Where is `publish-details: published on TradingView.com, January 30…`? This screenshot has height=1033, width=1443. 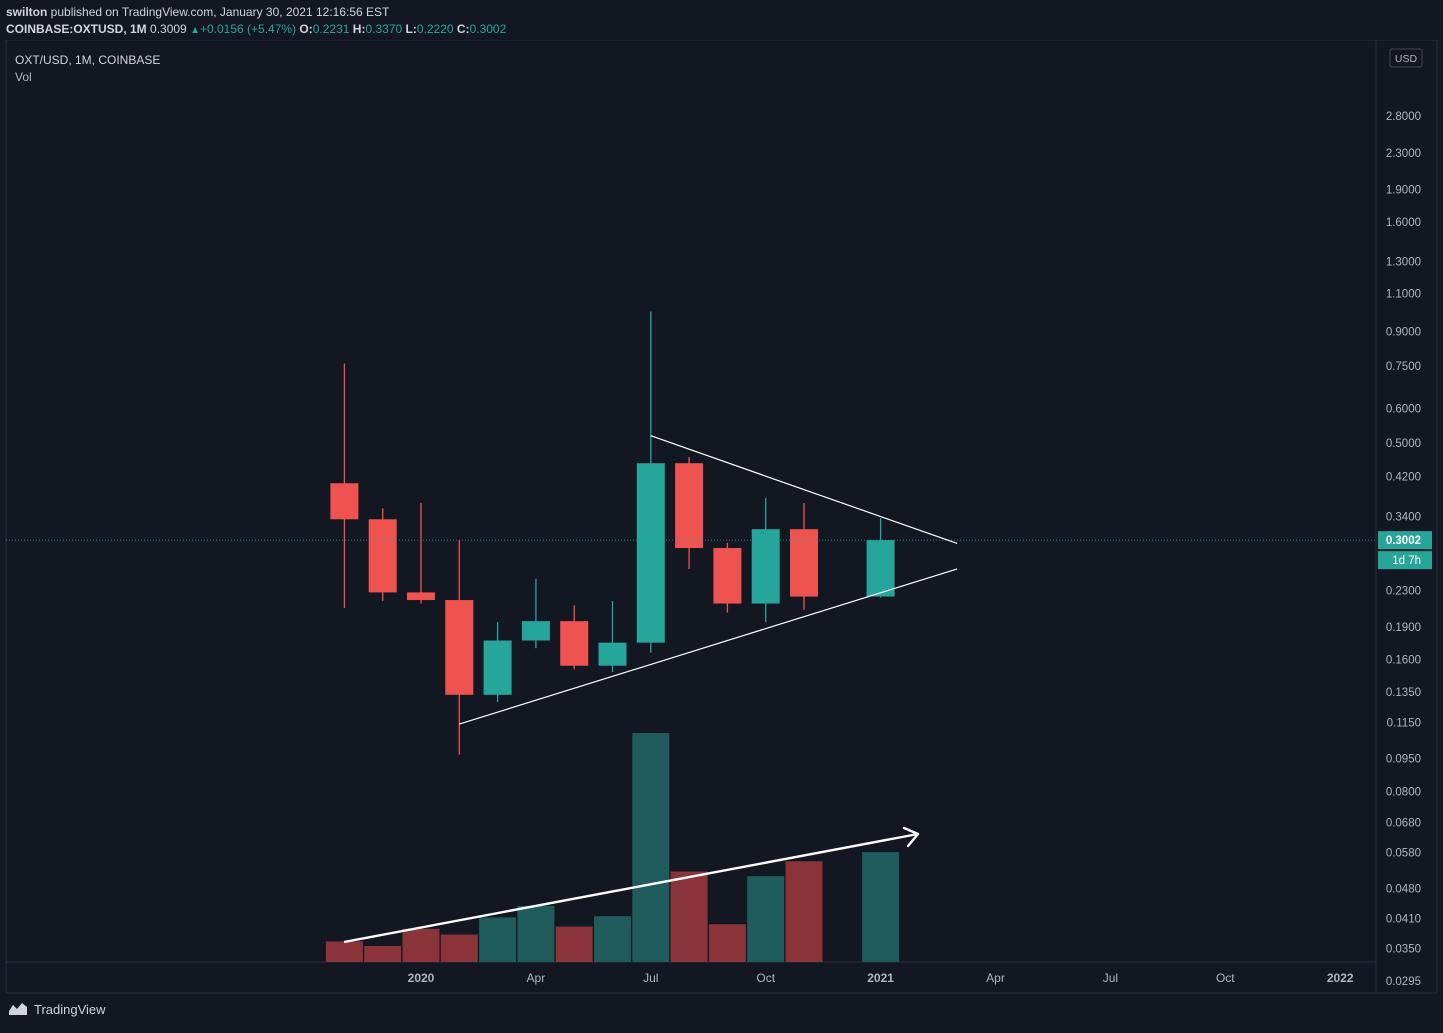
publish-details: published on TradingView.com, January 30… is located at coordinates (218, 12).